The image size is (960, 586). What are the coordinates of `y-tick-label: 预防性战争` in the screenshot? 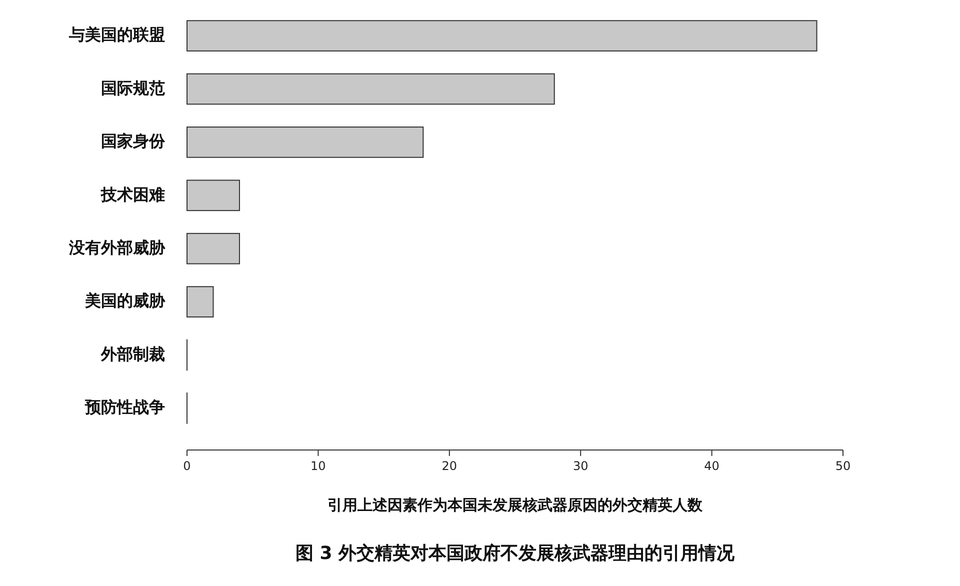 It's located at (124, 407).